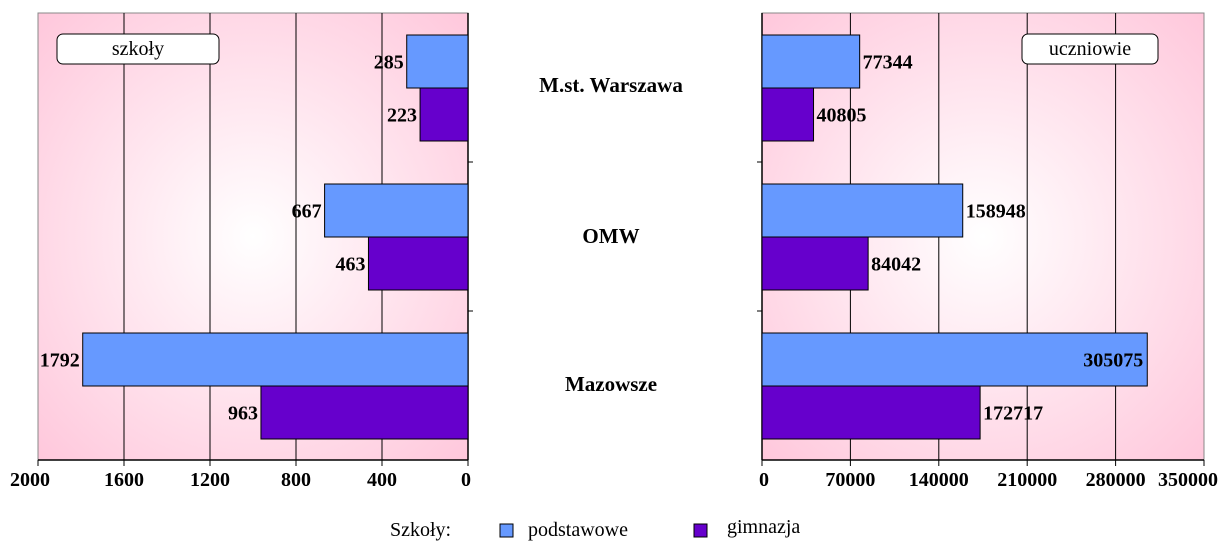  Describe the element at coordinates (506, 530) in the screenshot. I see `legend-swatch-podstawowe` at that location.